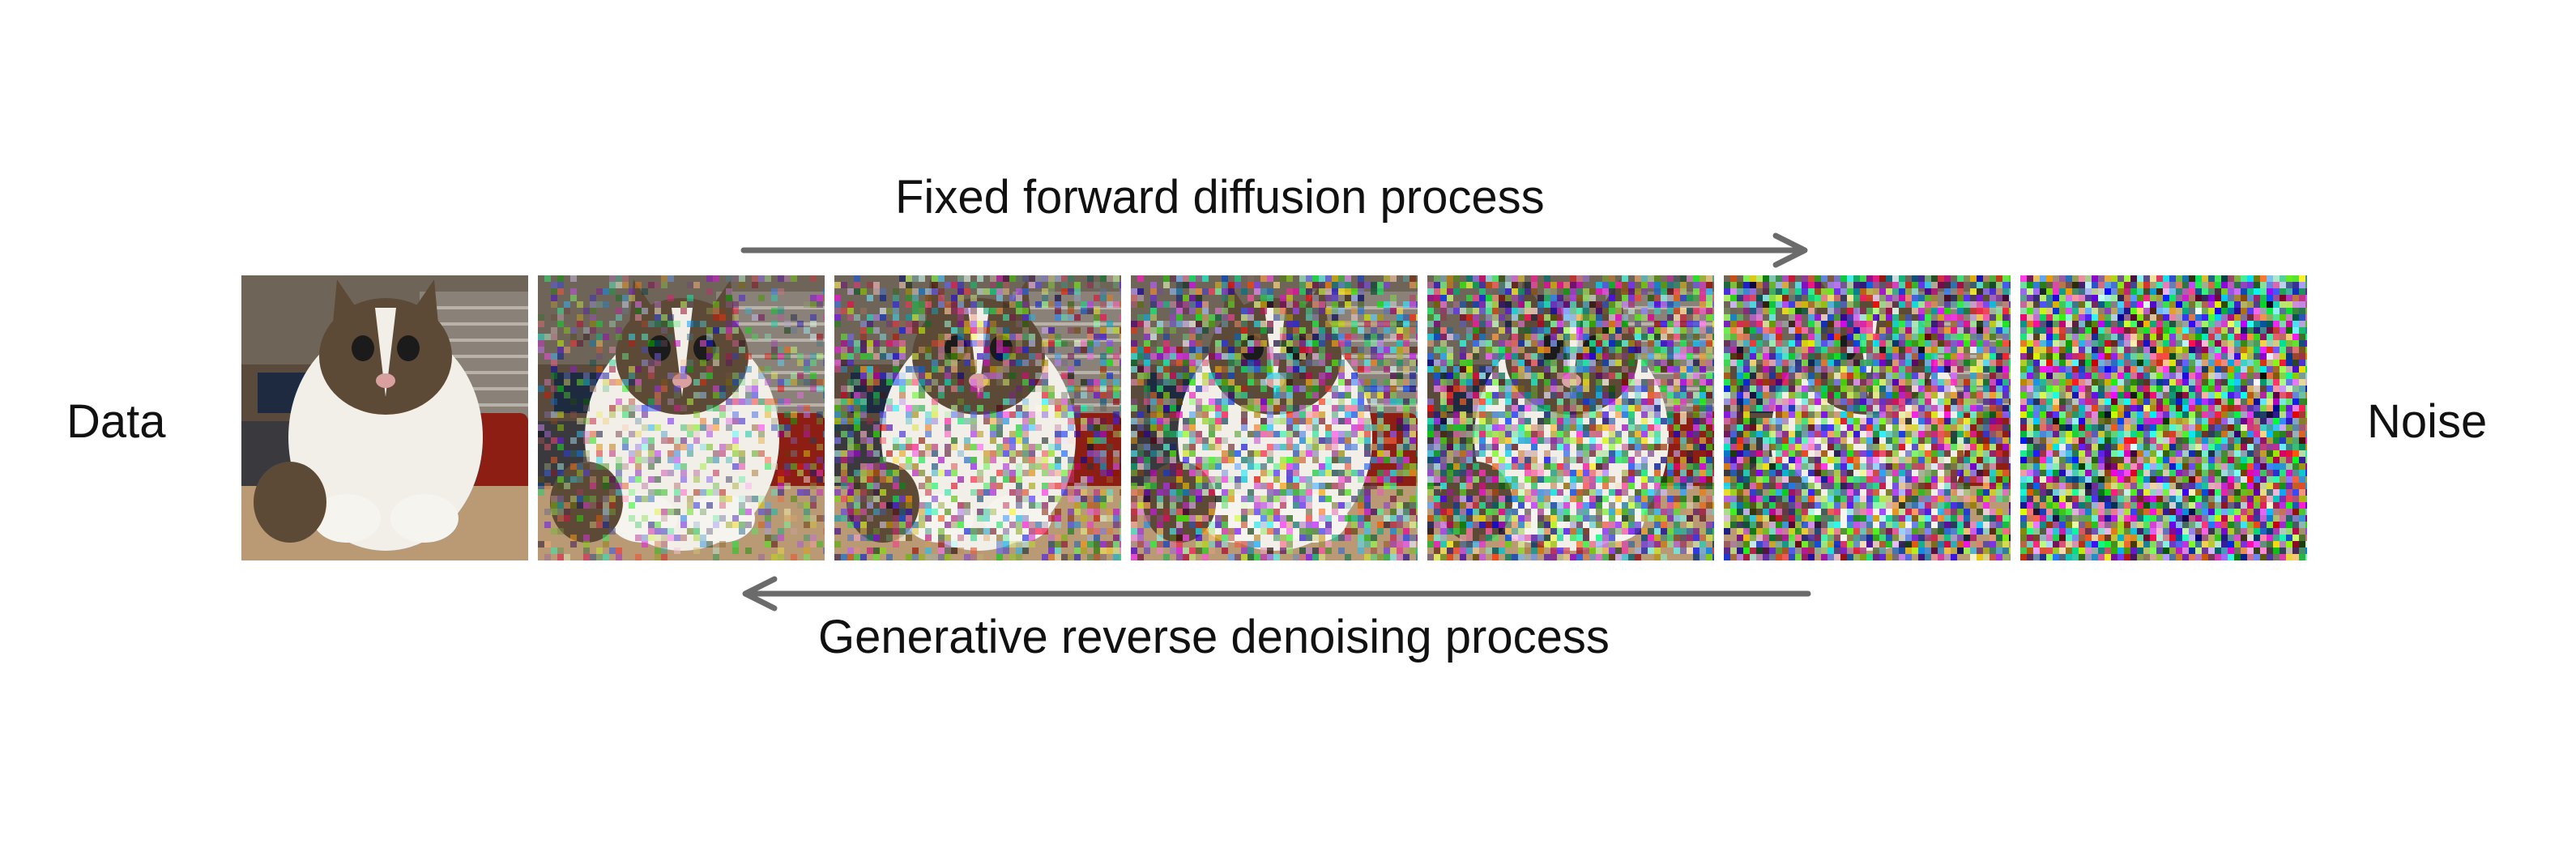 The height and width of the screenshot is (865, 2576). Describe the element at coordinates (1214, 637) in the screenshot. I see `reverse-process-label: Generative reverse denoising process` at that location.